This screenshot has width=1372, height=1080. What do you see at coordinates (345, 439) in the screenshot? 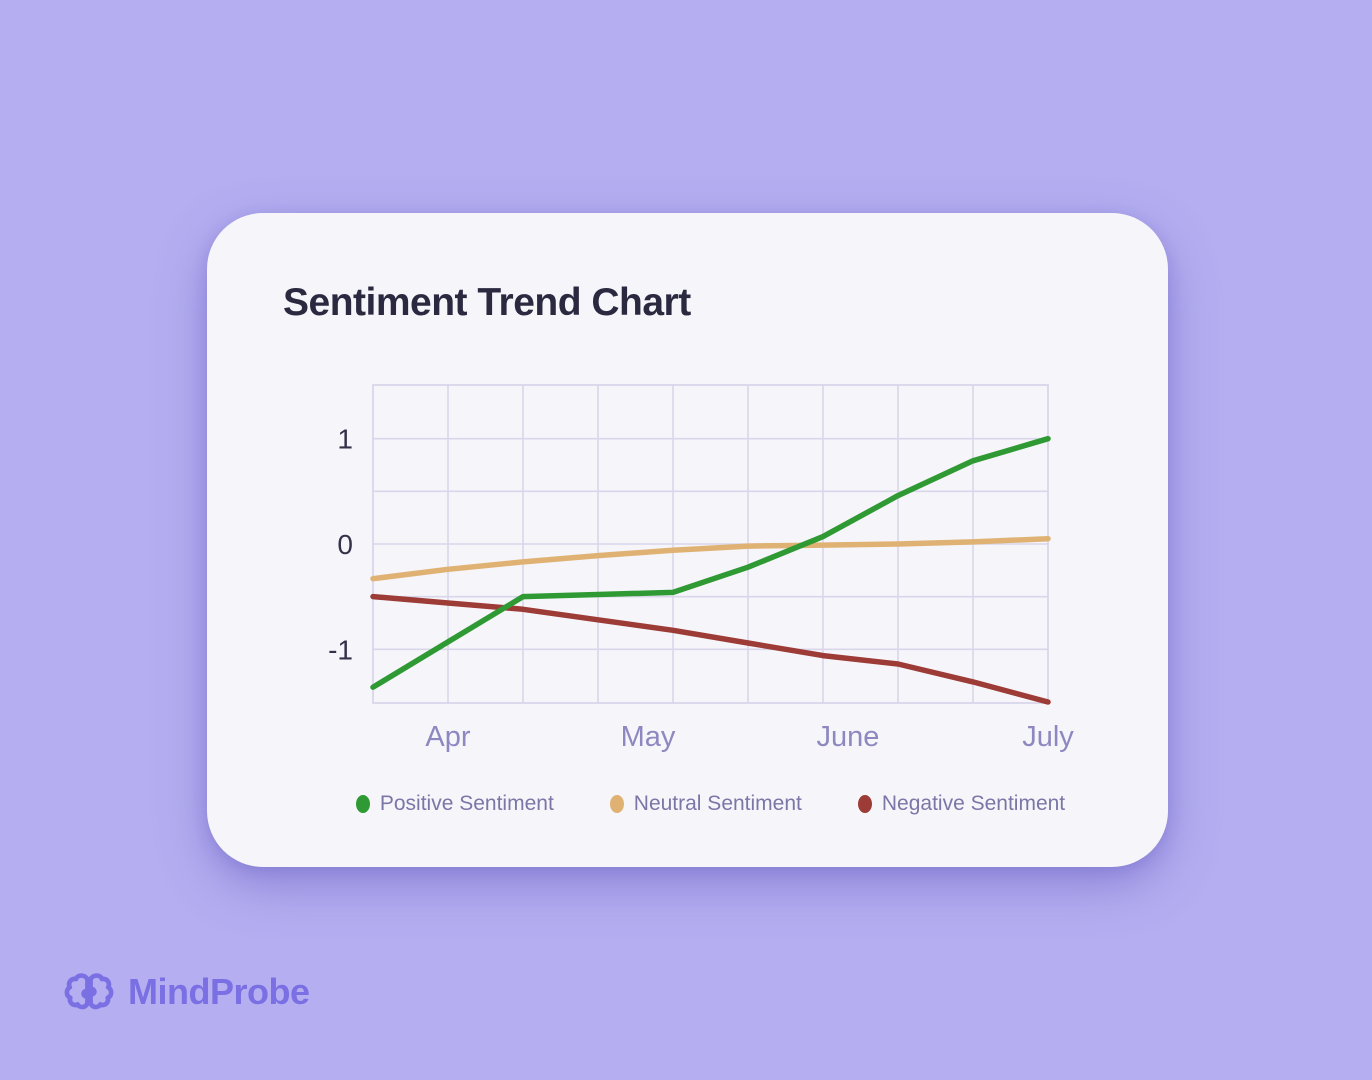
I see `y-tick-label: 1` at bounding box center [345, 439].